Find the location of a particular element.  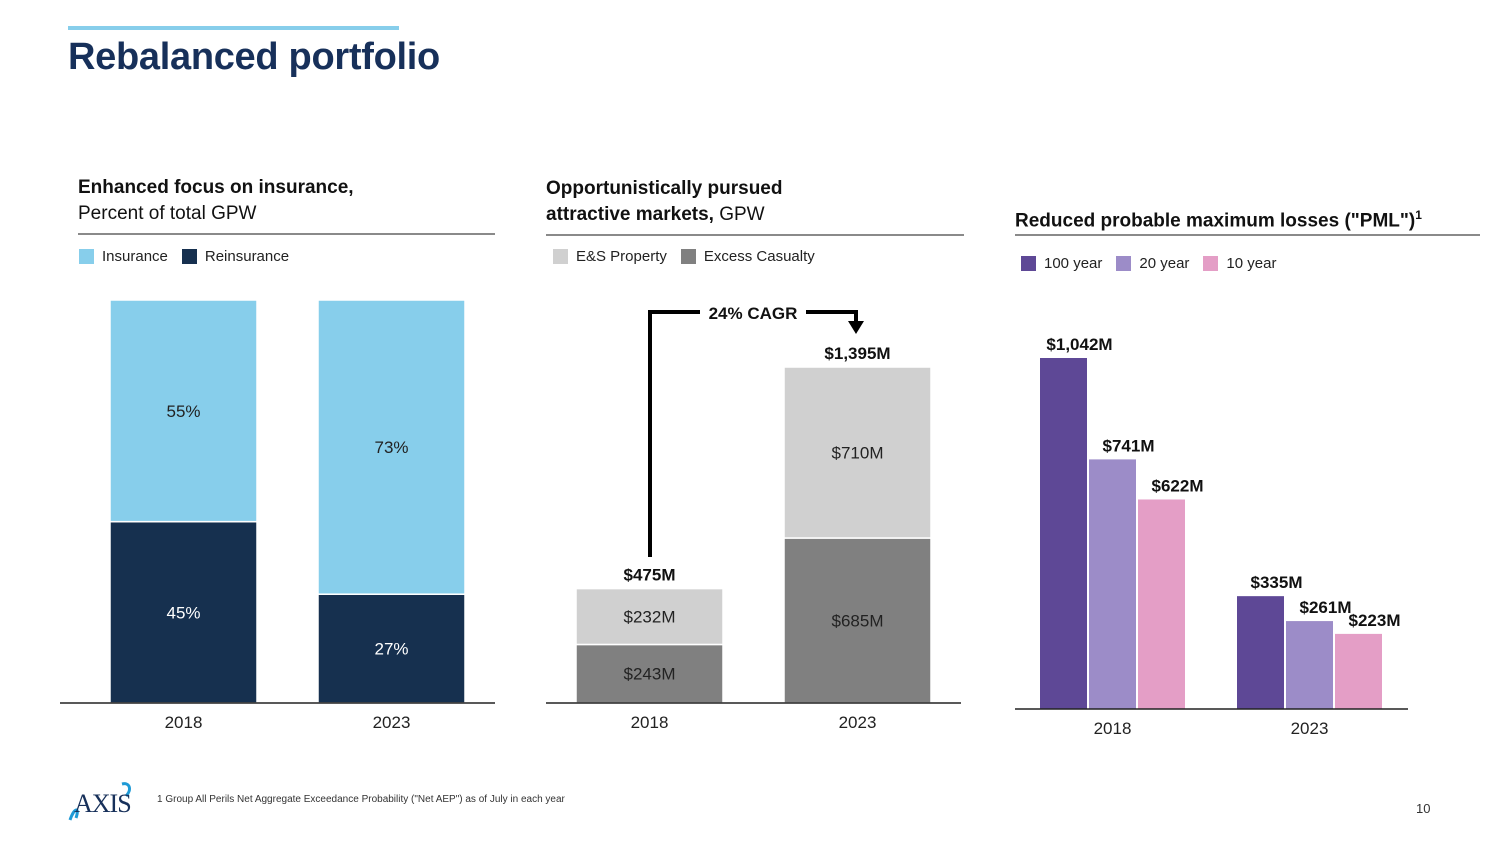

panel2-legend: E&S Property Excess Casualty is located at coordinates (691, 256).